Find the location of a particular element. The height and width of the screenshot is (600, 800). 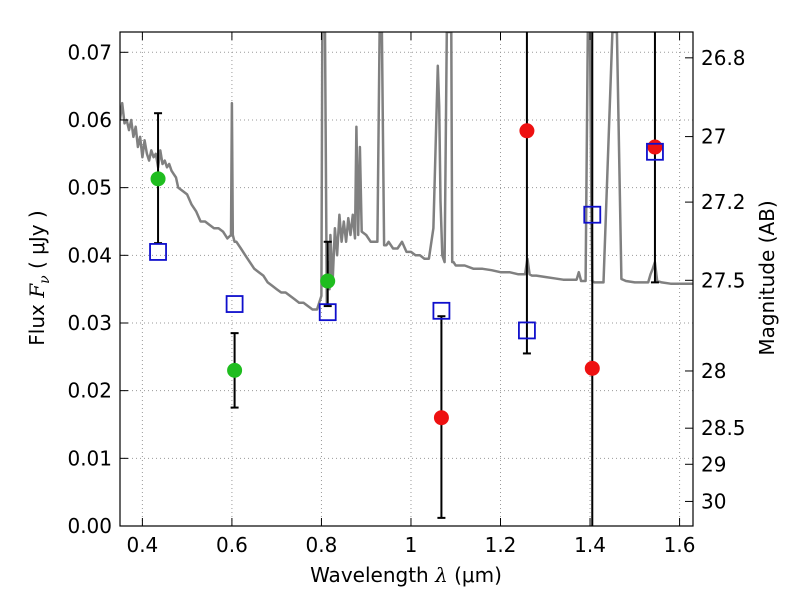

y-tick-label: 0.00 is located at coordinates (89, 526).